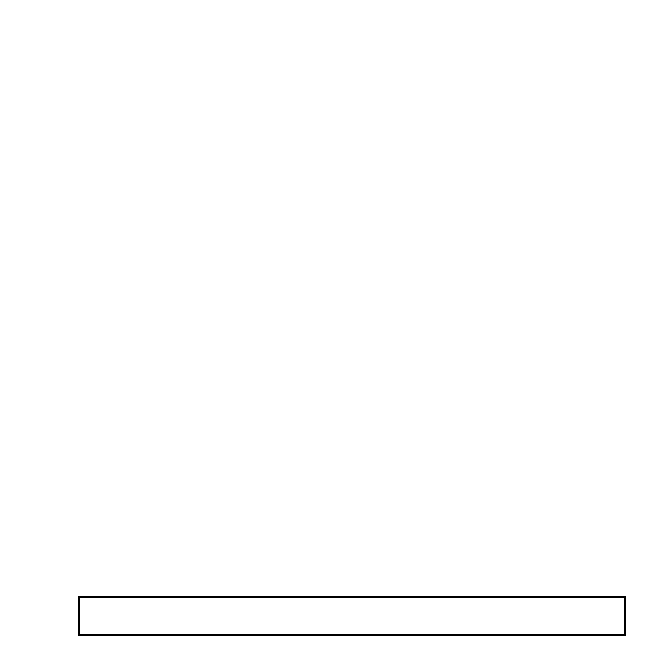 The width and height of the screenshot is (650, 667). Describe the element at coordinates (352, 616) in the screenshot. I see `colorbar` at that location.